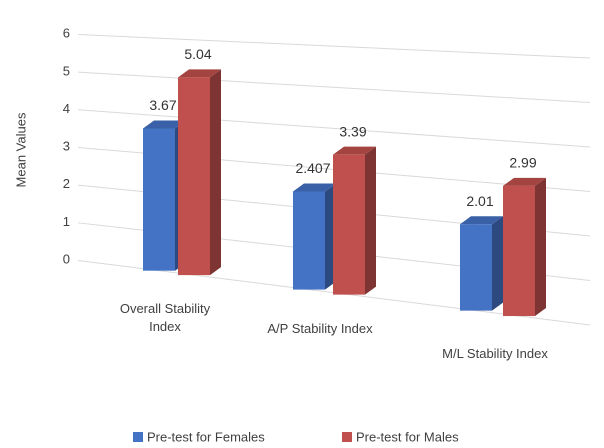 The height and width of the screenshot is (448, 604). Describe the element at coordinates (312, 168) in the screenshot. I see `data-label: 2.407` at that location.